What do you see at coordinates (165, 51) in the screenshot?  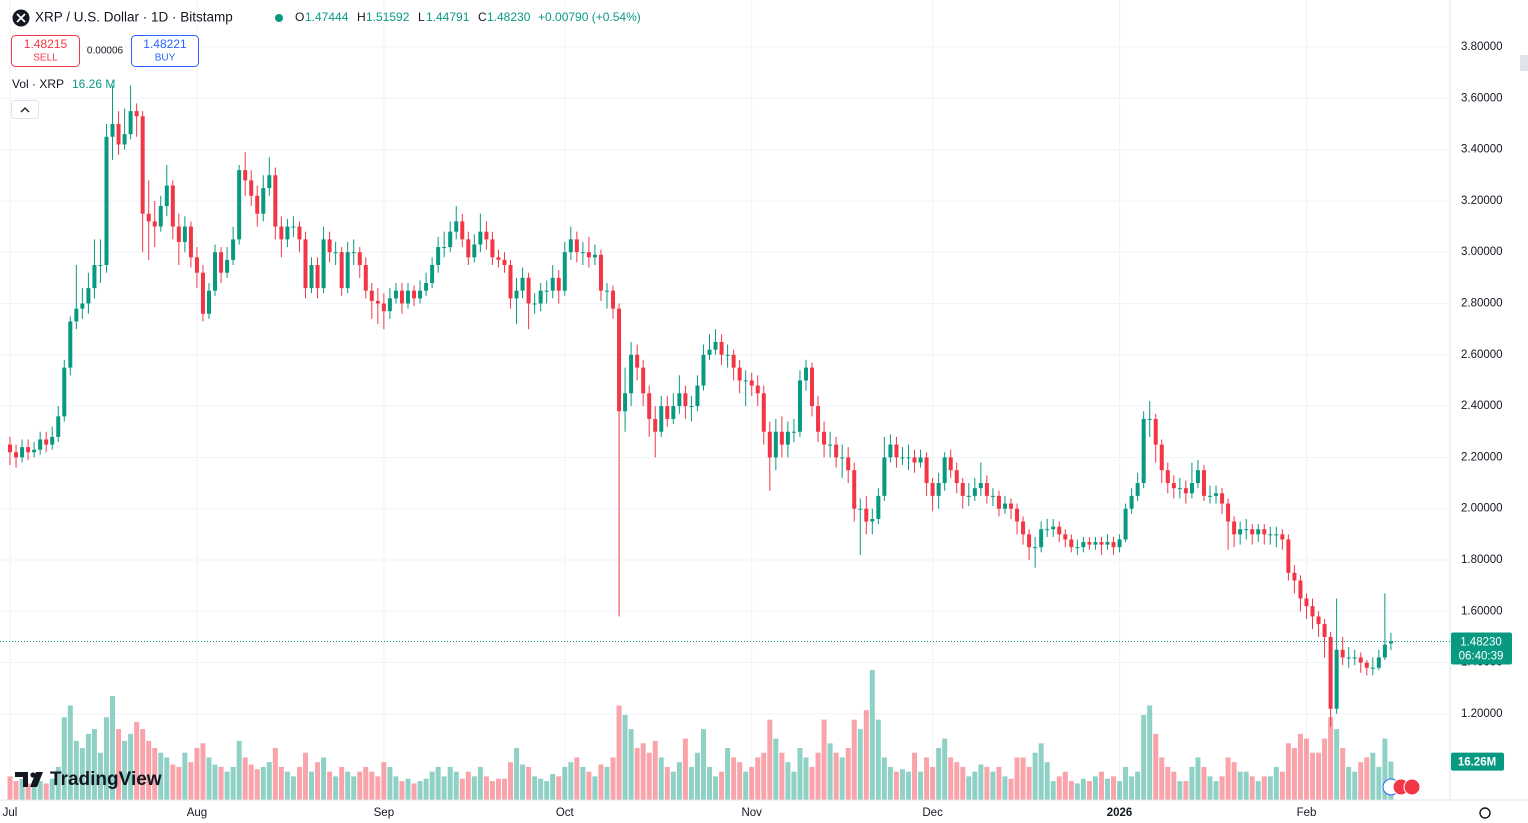 I see `buy-button` at bounding box center [165, 51].